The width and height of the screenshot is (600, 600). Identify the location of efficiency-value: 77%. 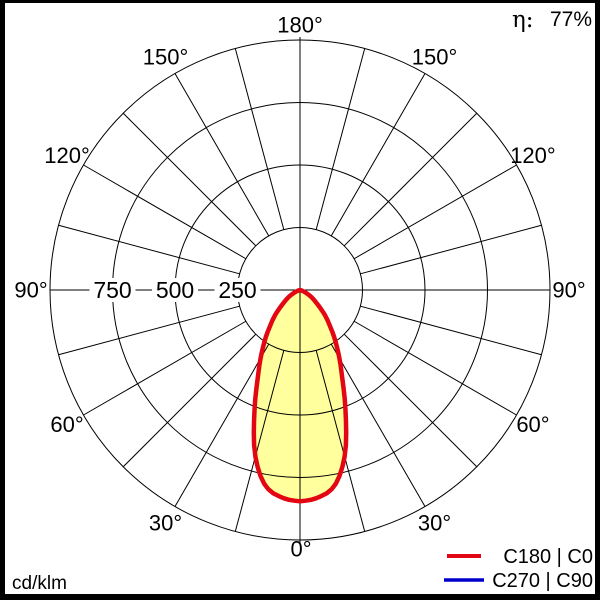
(571, 19).